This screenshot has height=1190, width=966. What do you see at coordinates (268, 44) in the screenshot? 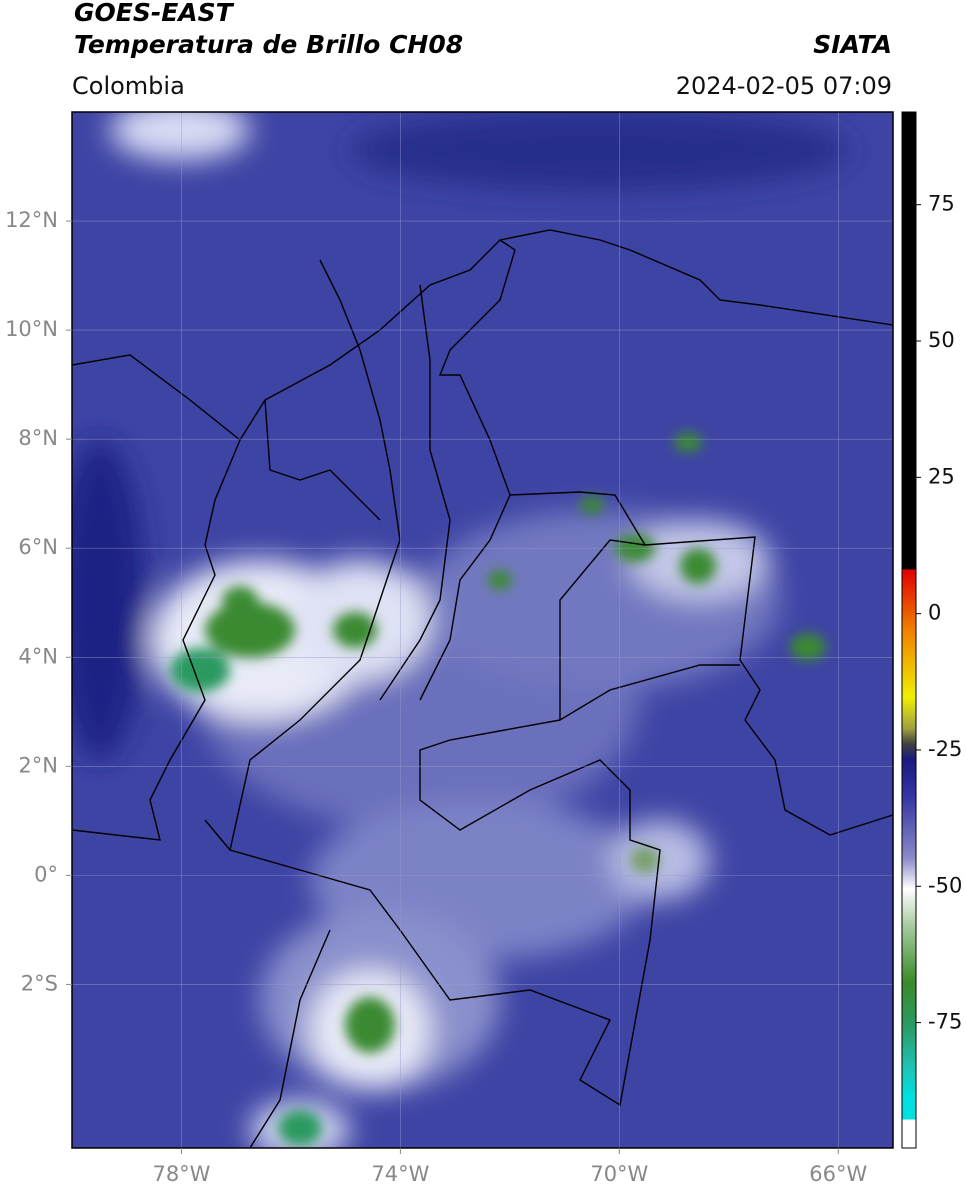
I see `title-line2: Temperatura de Brillo CH08` at bounding box center [268, 44].